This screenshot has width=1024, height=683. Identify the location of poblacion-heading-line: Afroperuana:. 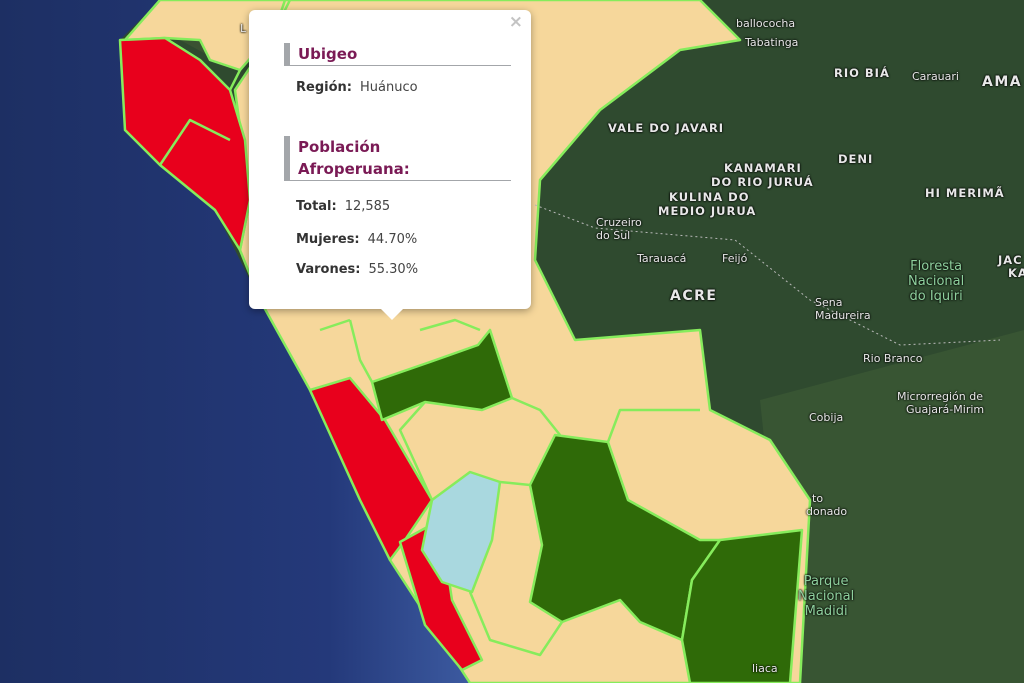
(354, 169).